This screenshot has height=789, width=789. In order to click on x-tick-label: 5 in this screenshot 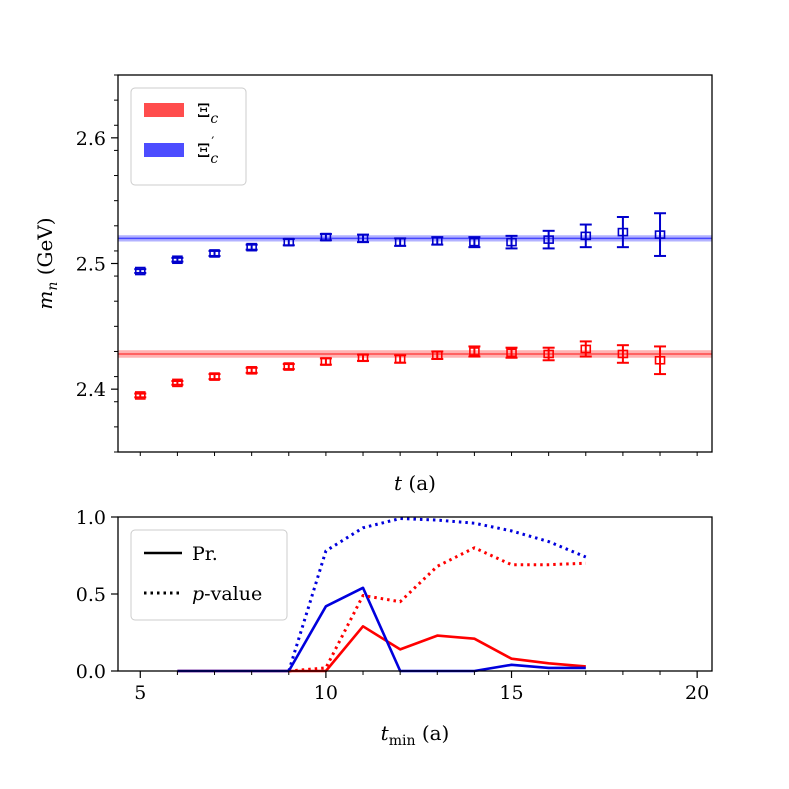, I will do `click(140, 693)`.